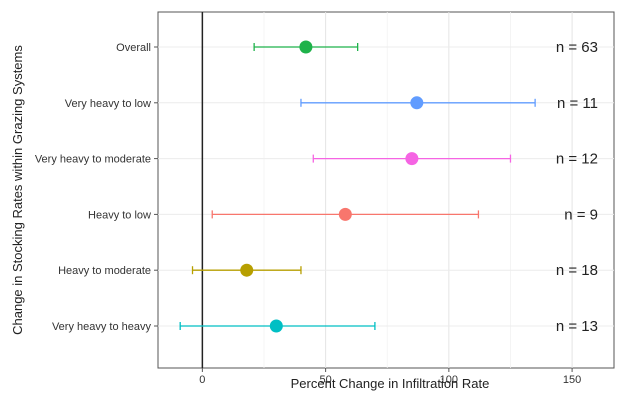  I want to click on sample-size-label: n = 11, so click(577, 103).